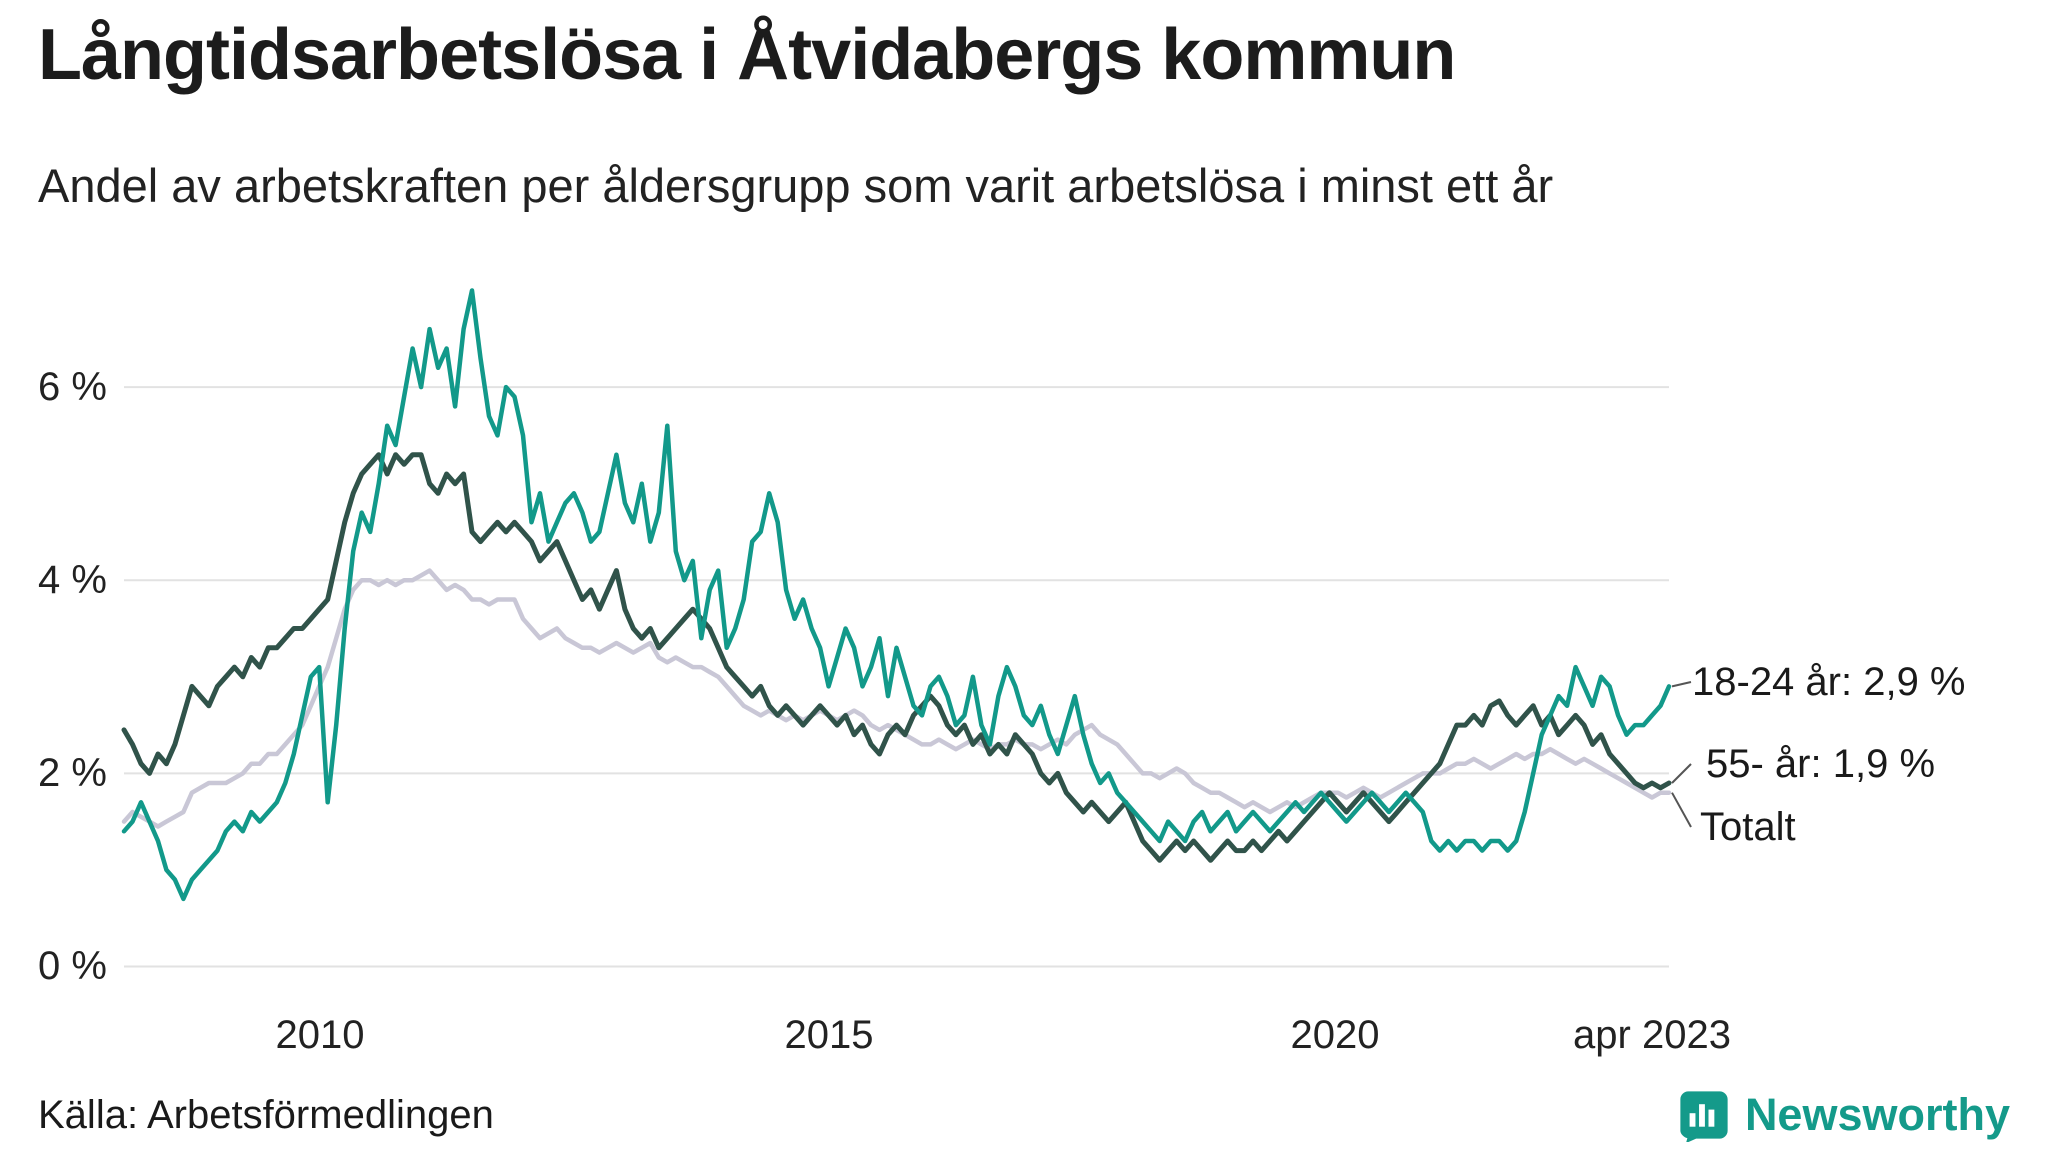 This screenshot has width=2048, height=1152. I want to click on y-axis-label-4: 4 %, so click(72, 580).